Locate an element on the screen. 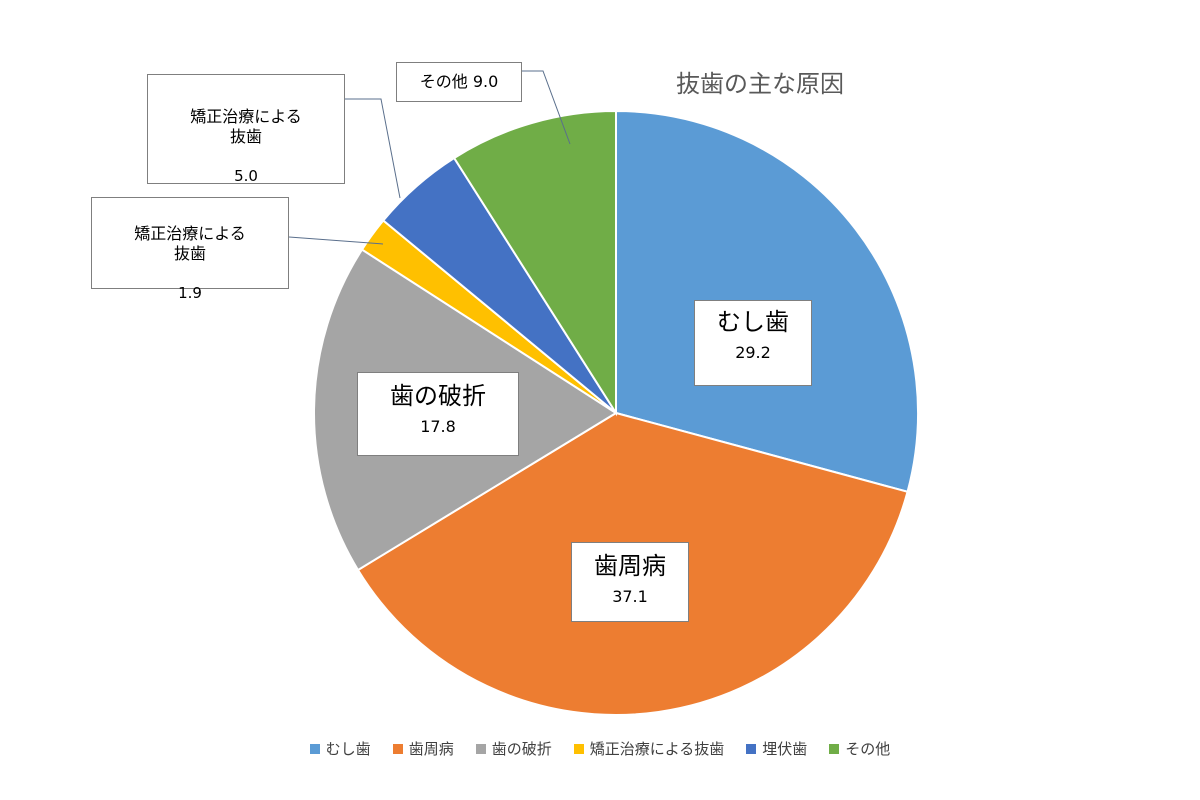  legend-item: むし歯 is located at coordinates (340, 748).